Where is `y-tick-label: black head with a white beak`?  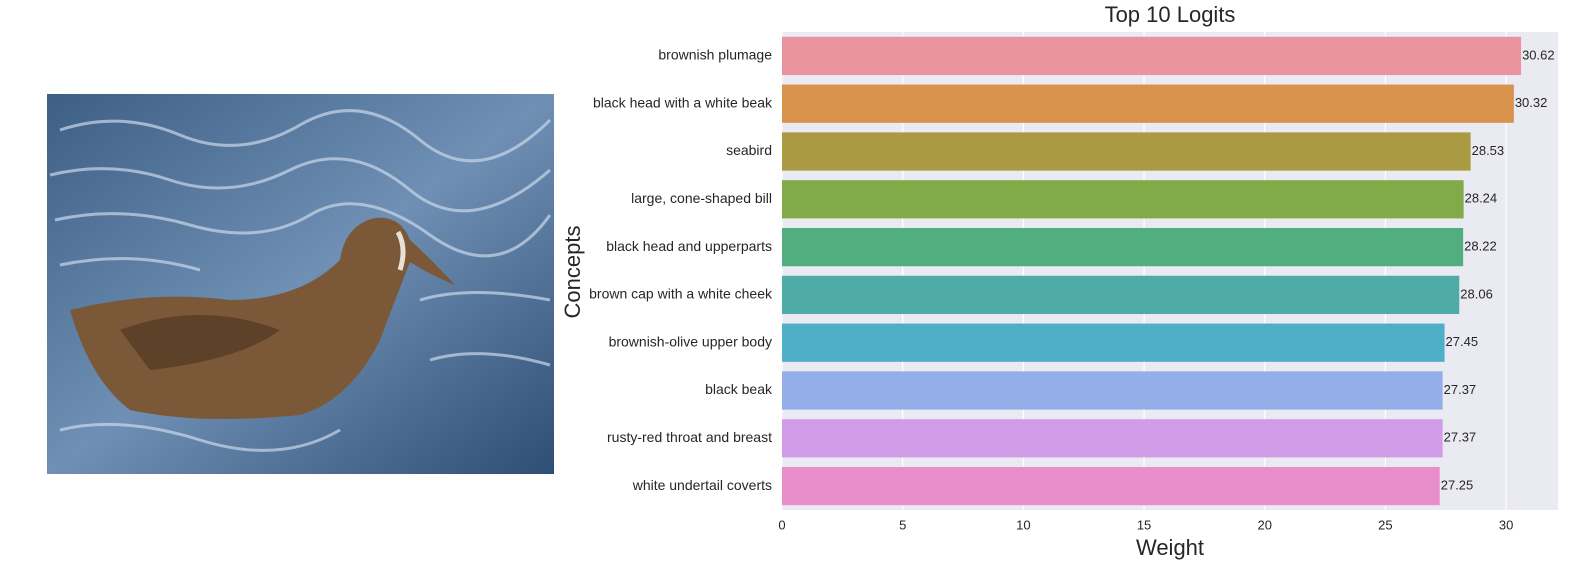
y-tick-label: black head with a white beak is located at coordinates (683, 102).